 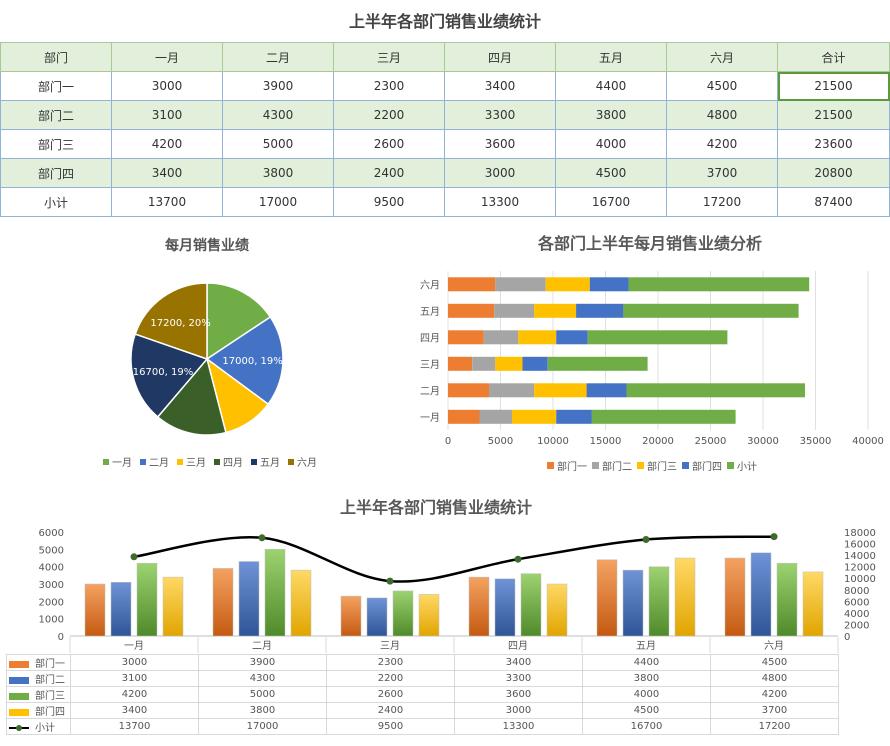 What do you see at coordinates (444, 21) in the screenshot?
I see `report-title: 上半年各部门销售业绩统计` at bounding box center [444, 21].